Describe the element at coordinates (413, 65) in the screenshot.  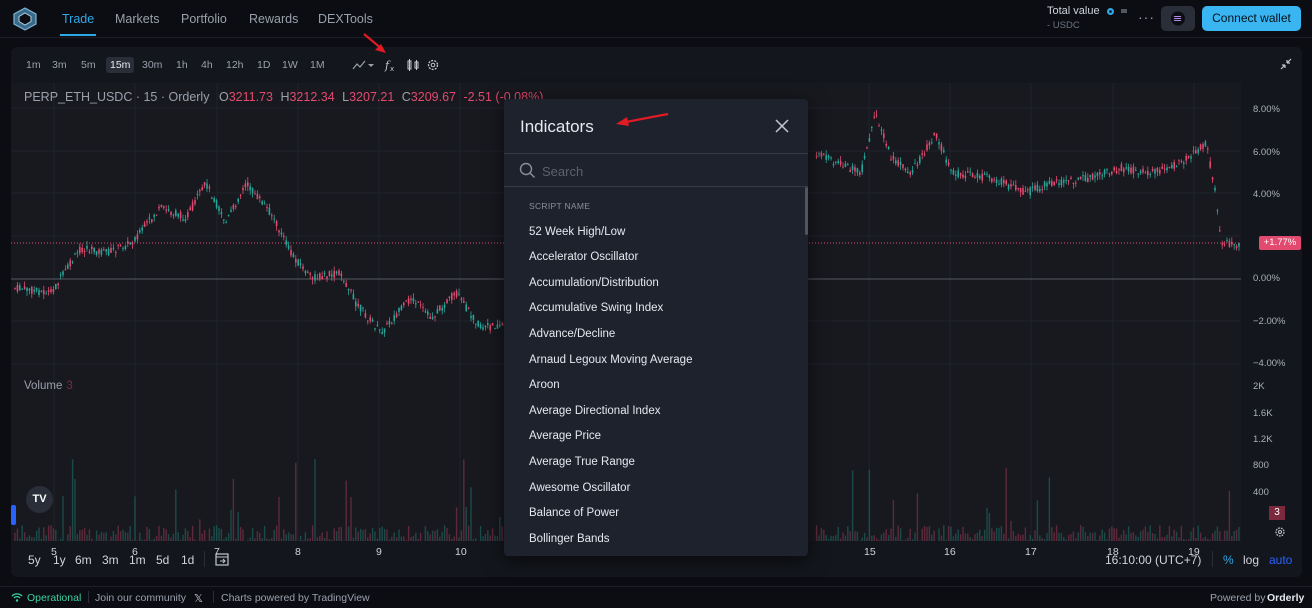
I see `candle-compare-icon` at that location.